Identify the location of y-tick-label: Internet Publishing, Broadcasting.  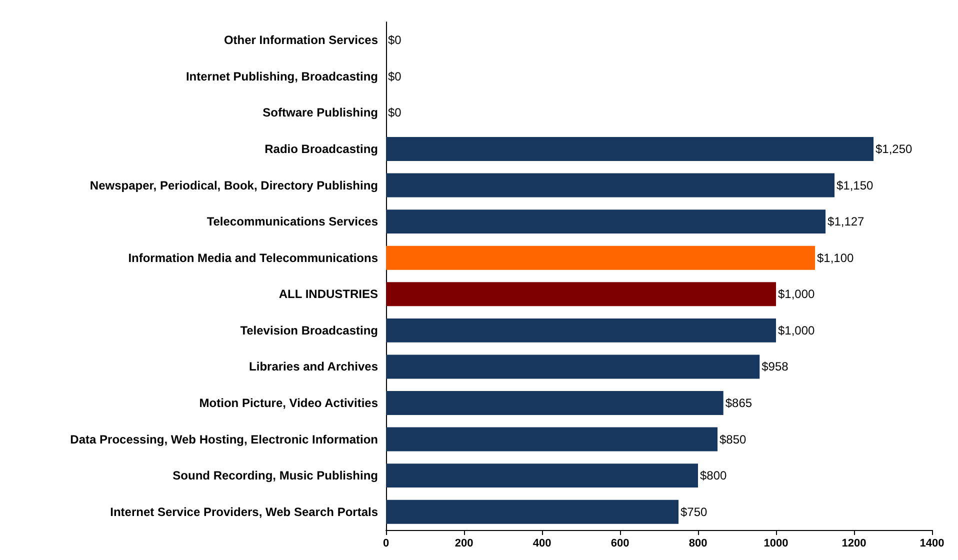
(282, 76).